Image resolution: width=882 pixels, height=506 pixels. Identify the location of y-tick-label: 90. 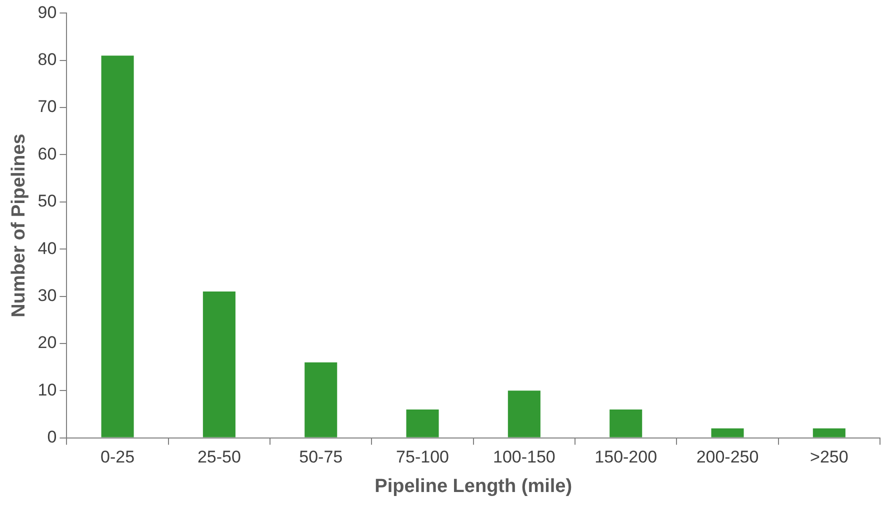
(47, 12).